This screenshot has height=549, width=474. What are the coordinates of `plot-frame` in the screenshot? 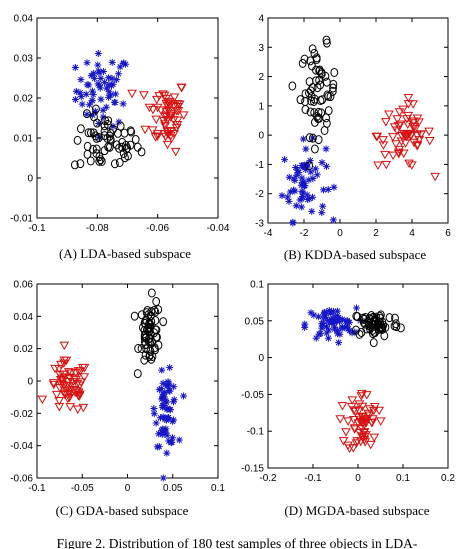 It's located at (127, 118).